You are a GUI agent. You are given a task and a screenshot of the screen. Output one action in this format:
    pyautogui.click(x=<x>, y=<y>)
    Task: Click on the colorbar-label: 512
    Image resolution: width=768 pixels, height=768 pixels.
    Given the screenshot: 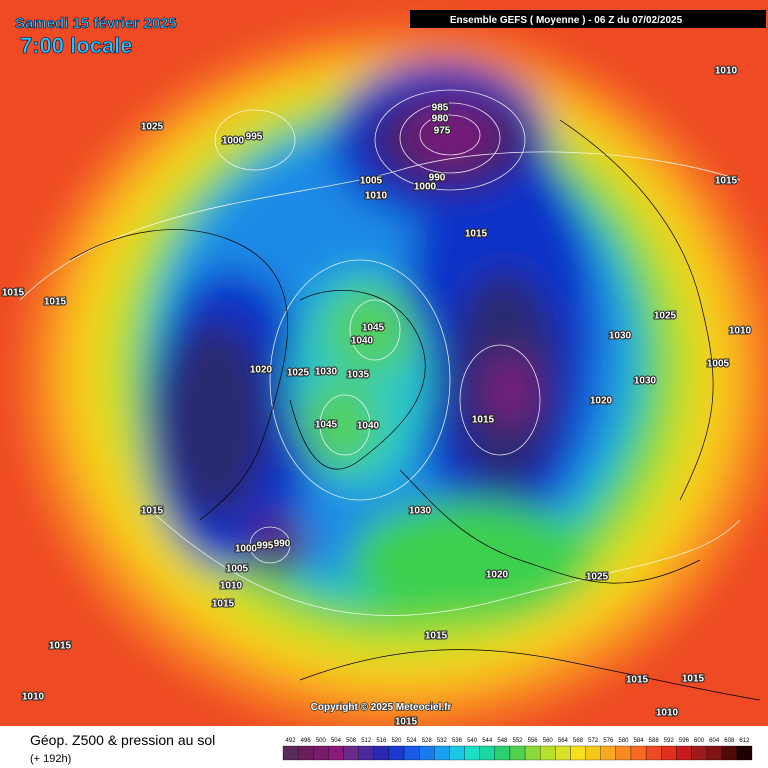 What is the action you would take?
    pyautogui.click(x=366, y=741)
    